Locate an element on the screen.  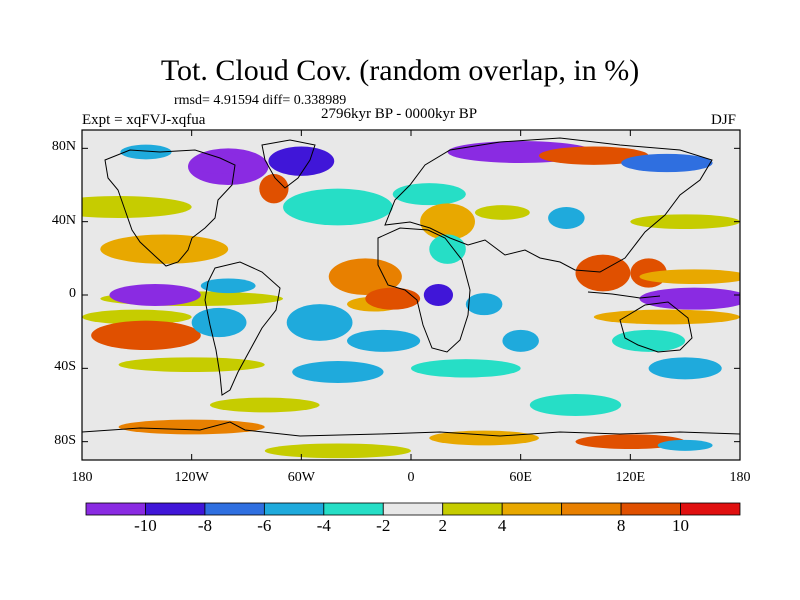
stats-text: rmsd= 4.91594 diff= 0.338989 is located at coordinates (260, 100).